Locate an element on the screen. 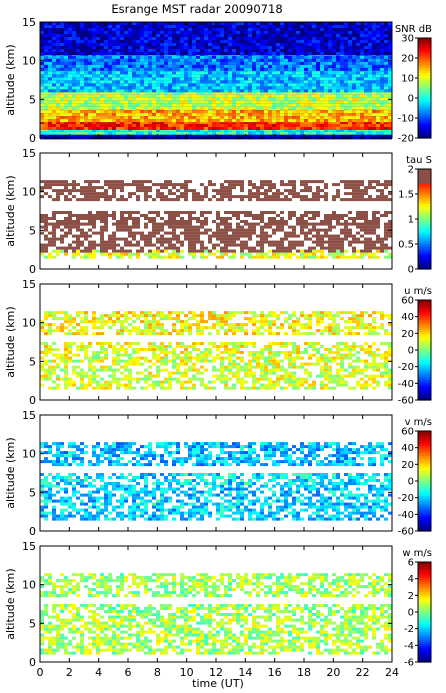  data-field-v is located at coordinates (216, 481).